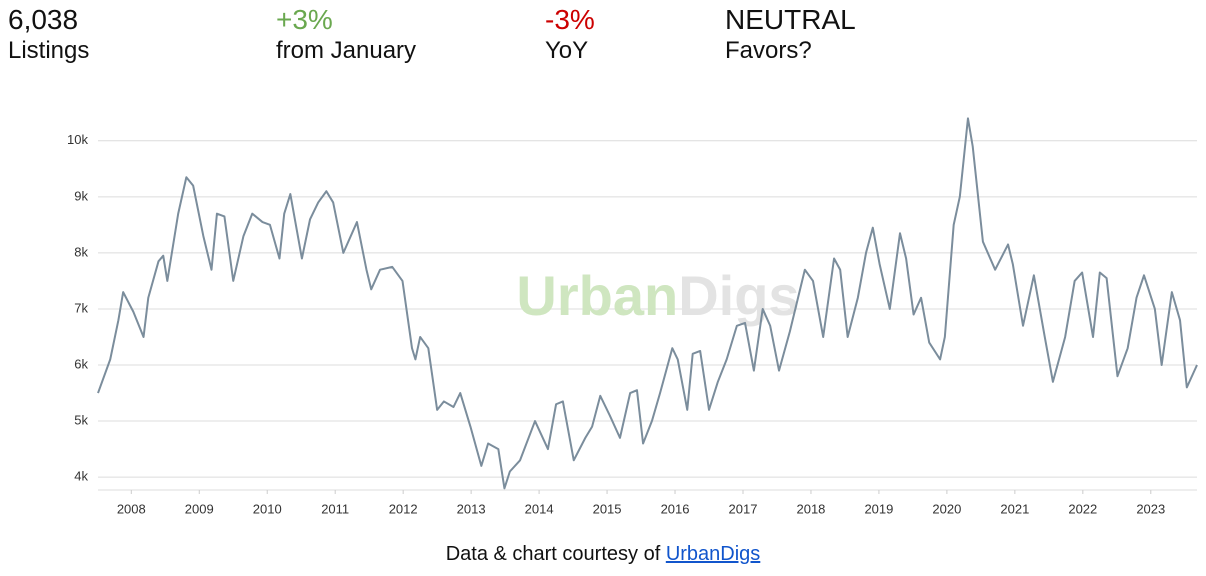  What do you see at coordinates (471, 508) in the screenshot?
I see `x-tick-label: 2013` at bounding box center [471, 508].